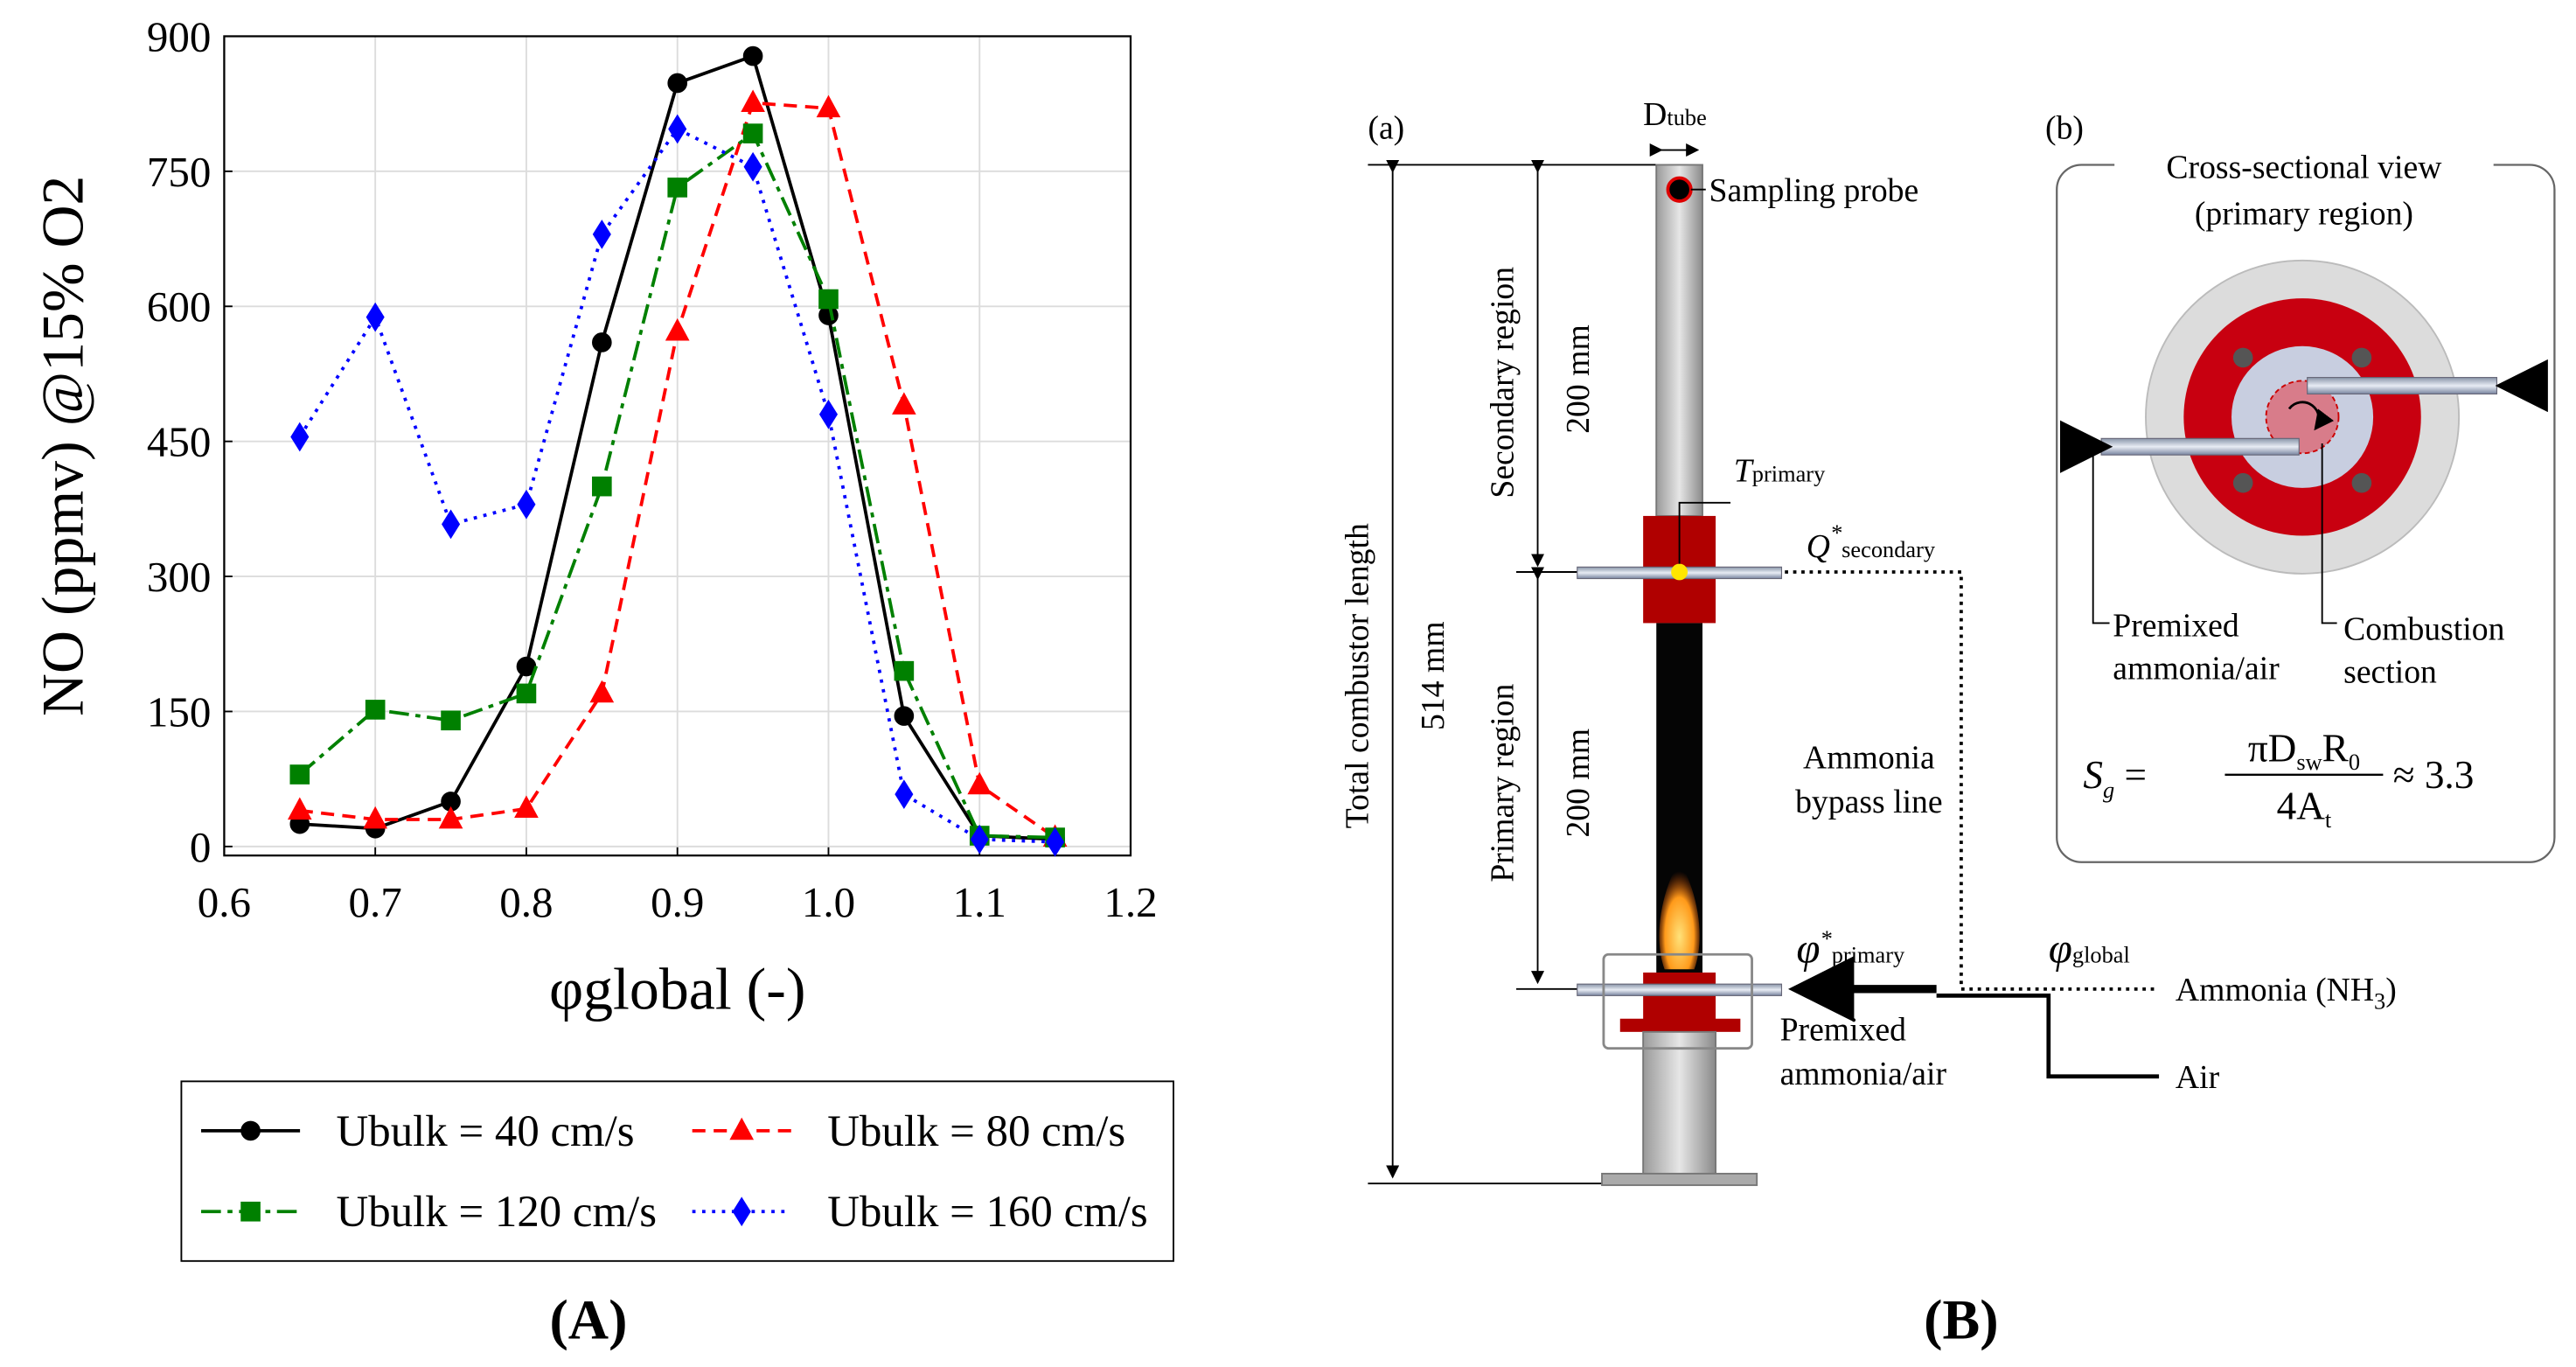 This screenshot has height=1367, width=2576. I want to click on title-backing, so click(2304, 165).